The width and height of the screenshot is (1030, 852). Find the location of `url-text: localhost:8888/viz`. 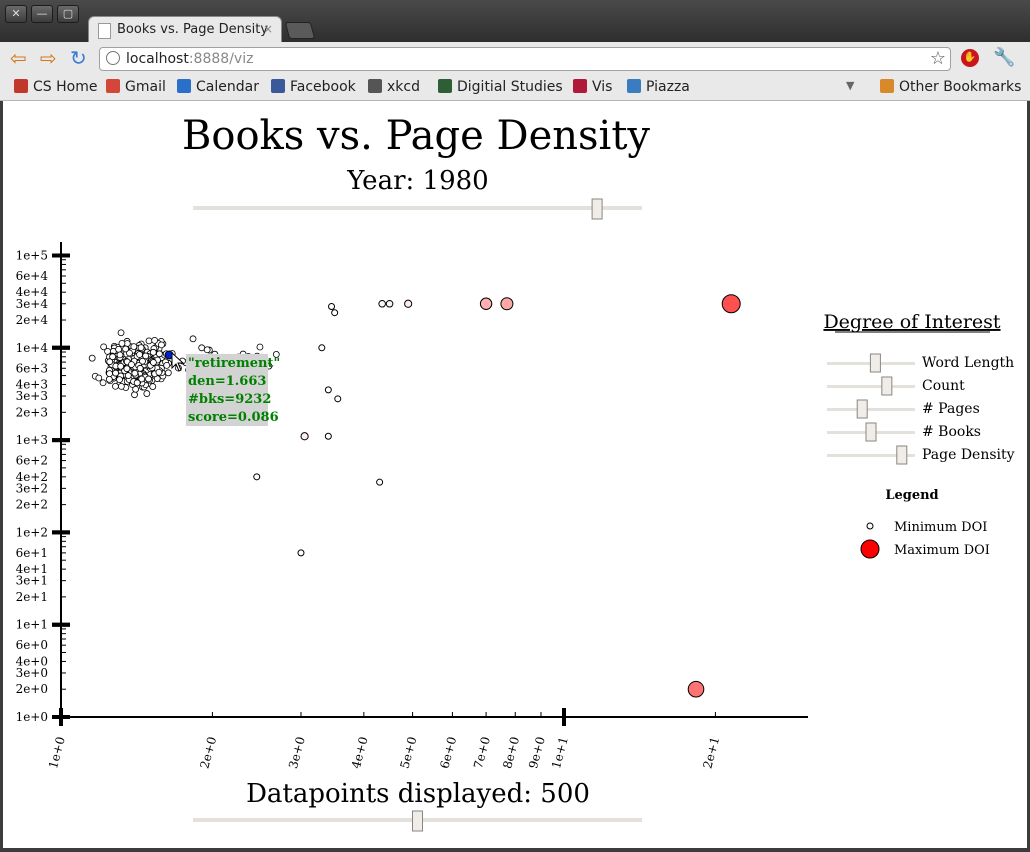

url-text: localhost:8888/viz is located at coordinates (190, 59).